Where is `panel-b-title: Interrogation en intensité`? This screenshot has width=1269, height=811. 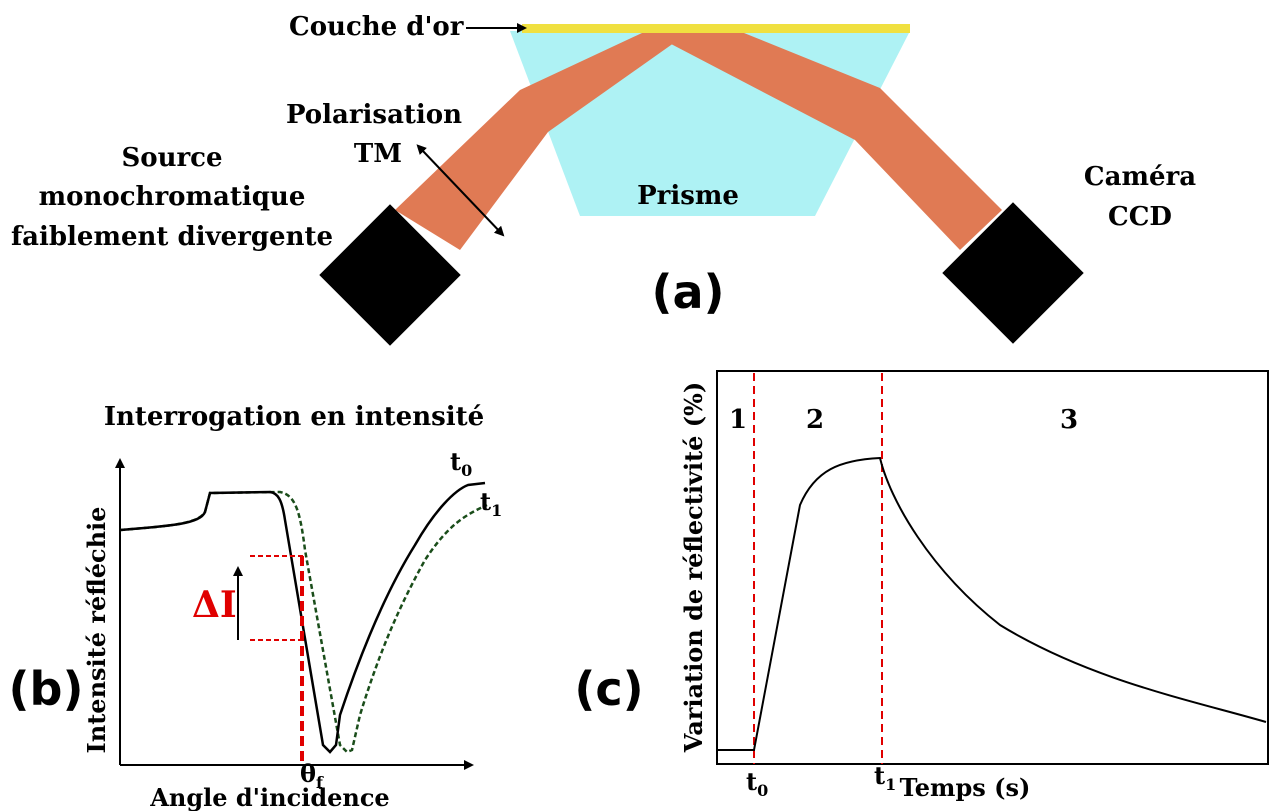 panel-b-title: Interrogation en intensité is located at coordinates (294, 417).